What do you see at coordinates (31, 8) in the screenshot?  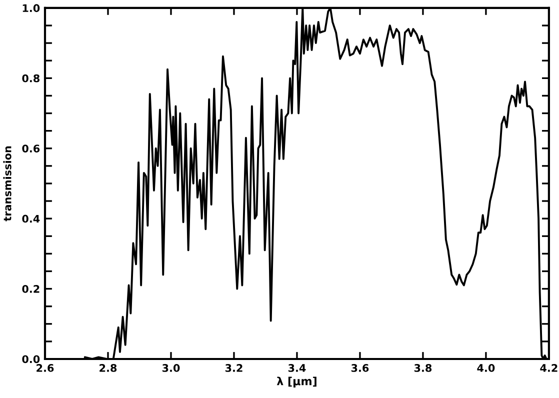 I see `y-tick-label: 1.0` at bounding box center [31, 8].